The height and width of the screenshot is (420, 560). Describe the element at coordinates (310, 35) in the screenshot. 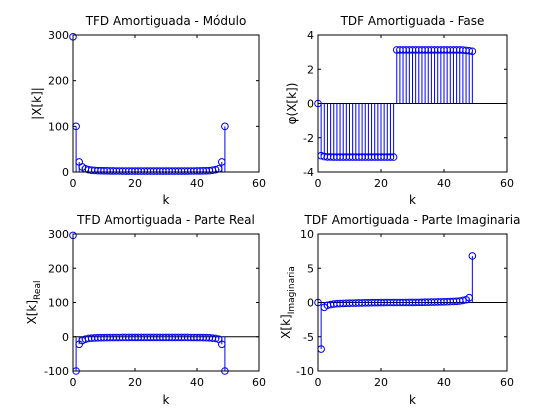

I see `y-tick-label: 4` at that location.